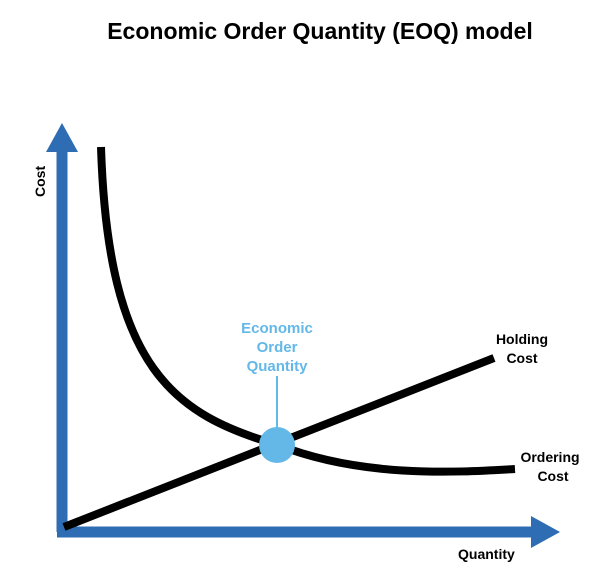 This screenshot has height=580, width=610. I want to click on y-axis-arrow-icon, so click(62, 137).